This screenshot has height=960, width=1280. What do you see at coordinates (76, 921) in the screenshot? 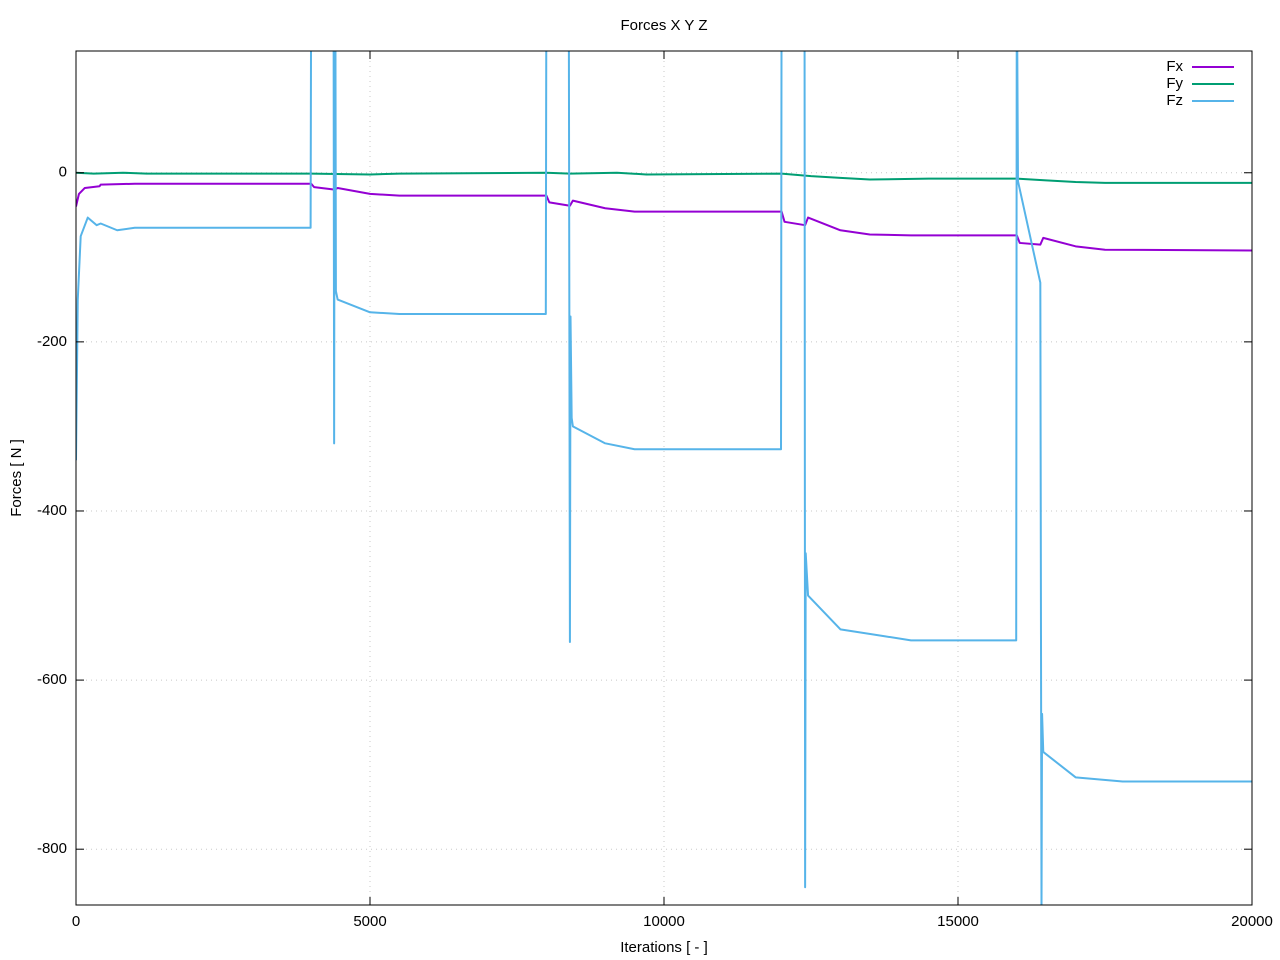
I see `x-tick-label: 0` at bounding box center [76, 921].